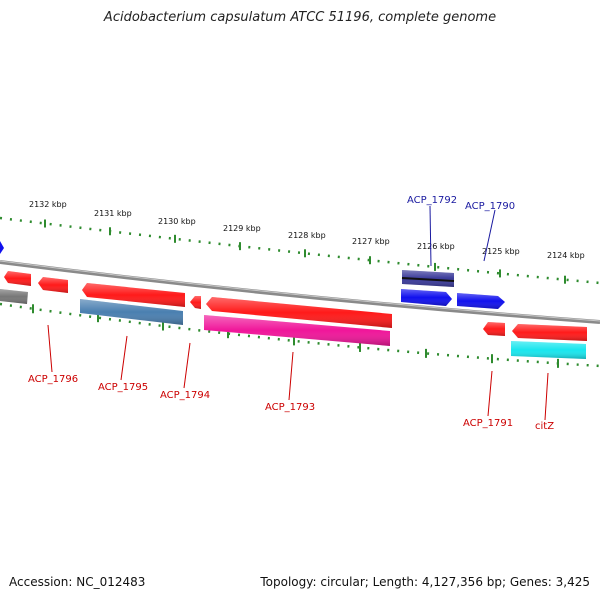  What do you see at coordinates (494, 329) in the screenshot?
I see `gene-g12-shade` at bounding box center [494, 329].